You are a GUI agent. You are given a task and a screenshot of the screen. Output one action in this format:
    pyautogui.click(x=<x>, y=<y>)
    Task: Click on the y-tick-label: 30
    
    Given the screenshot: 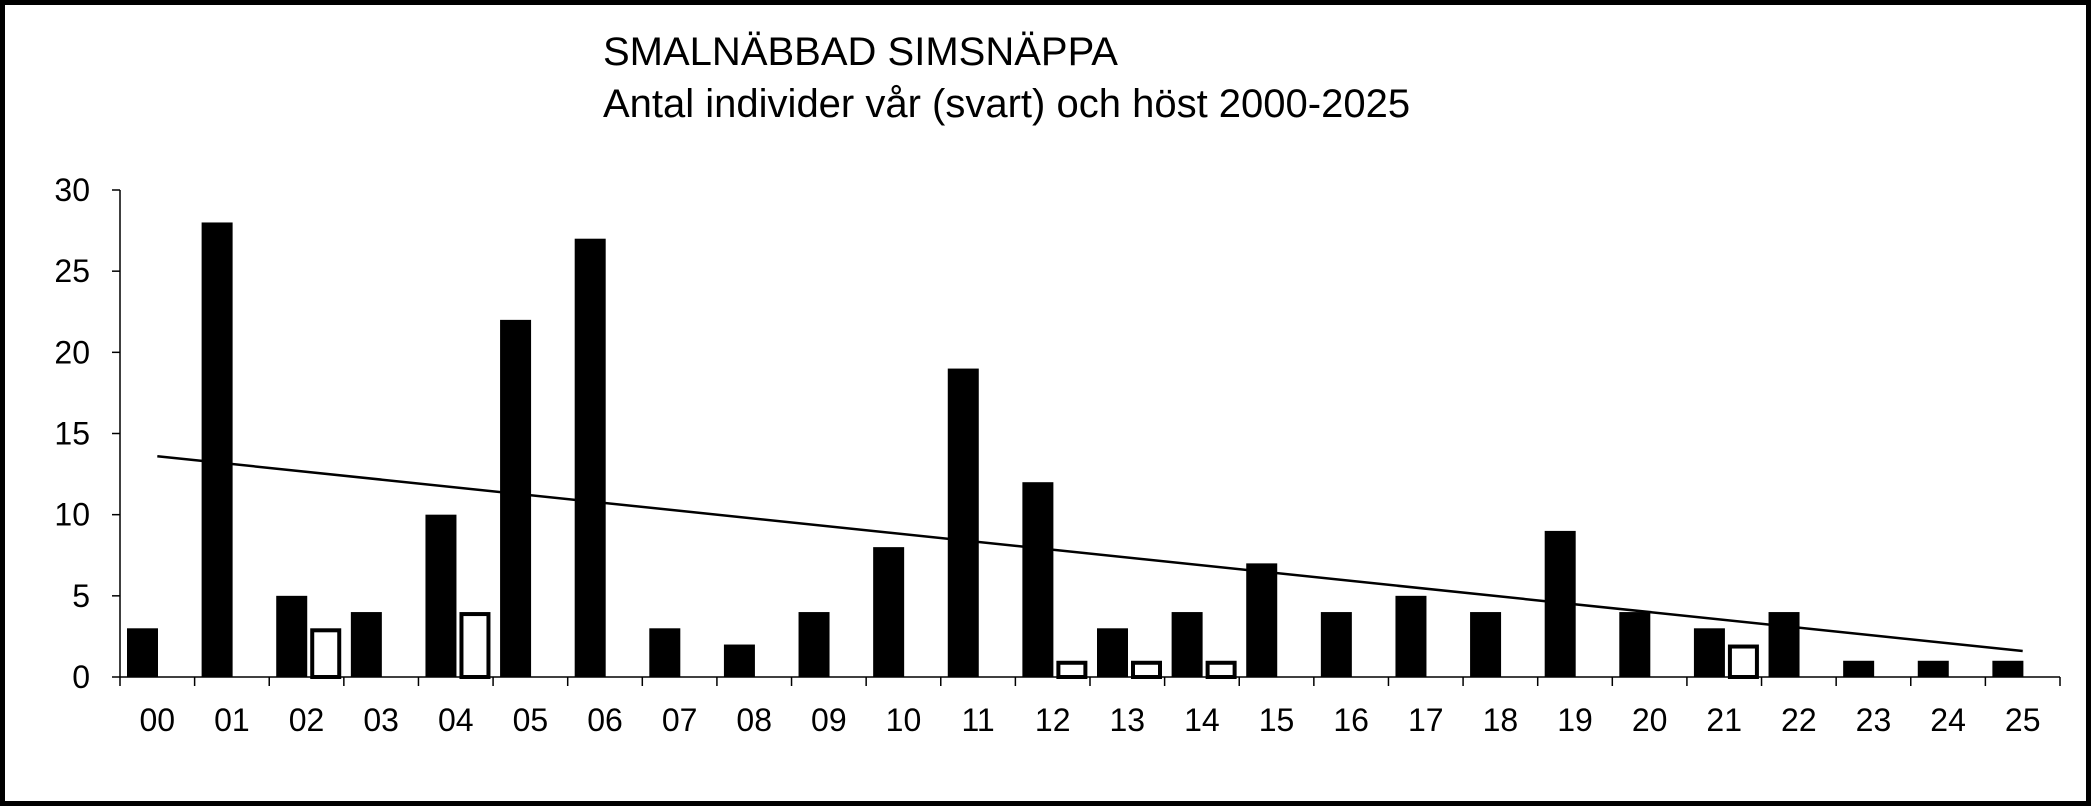 What is the action you would take?
    pyautogui.click(x=72, y=190)
    